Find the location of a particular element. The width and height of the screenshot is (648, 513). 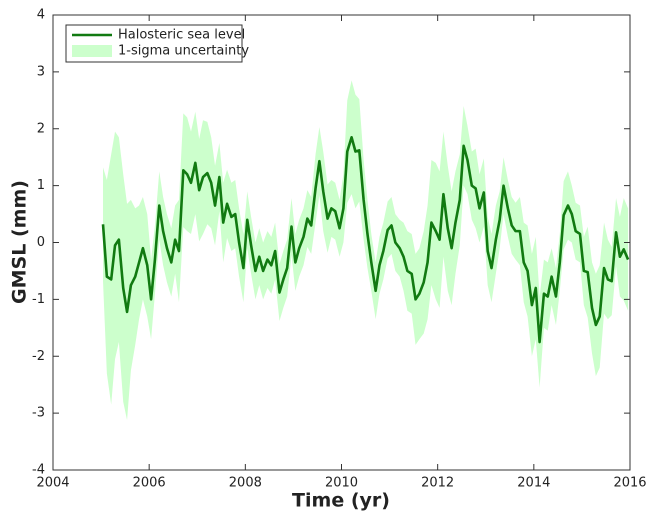

y-tick-label: 0 is located at coordinates (41, 242).